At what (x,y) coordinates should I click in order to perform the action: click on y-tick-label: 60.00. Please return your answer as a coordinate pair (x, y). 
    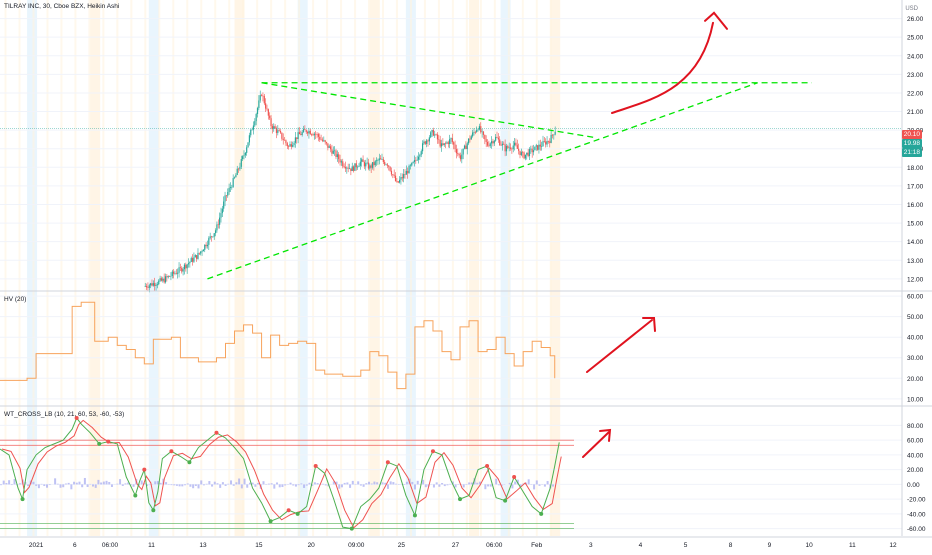
    Looking at the image, I should click on (915, 297).